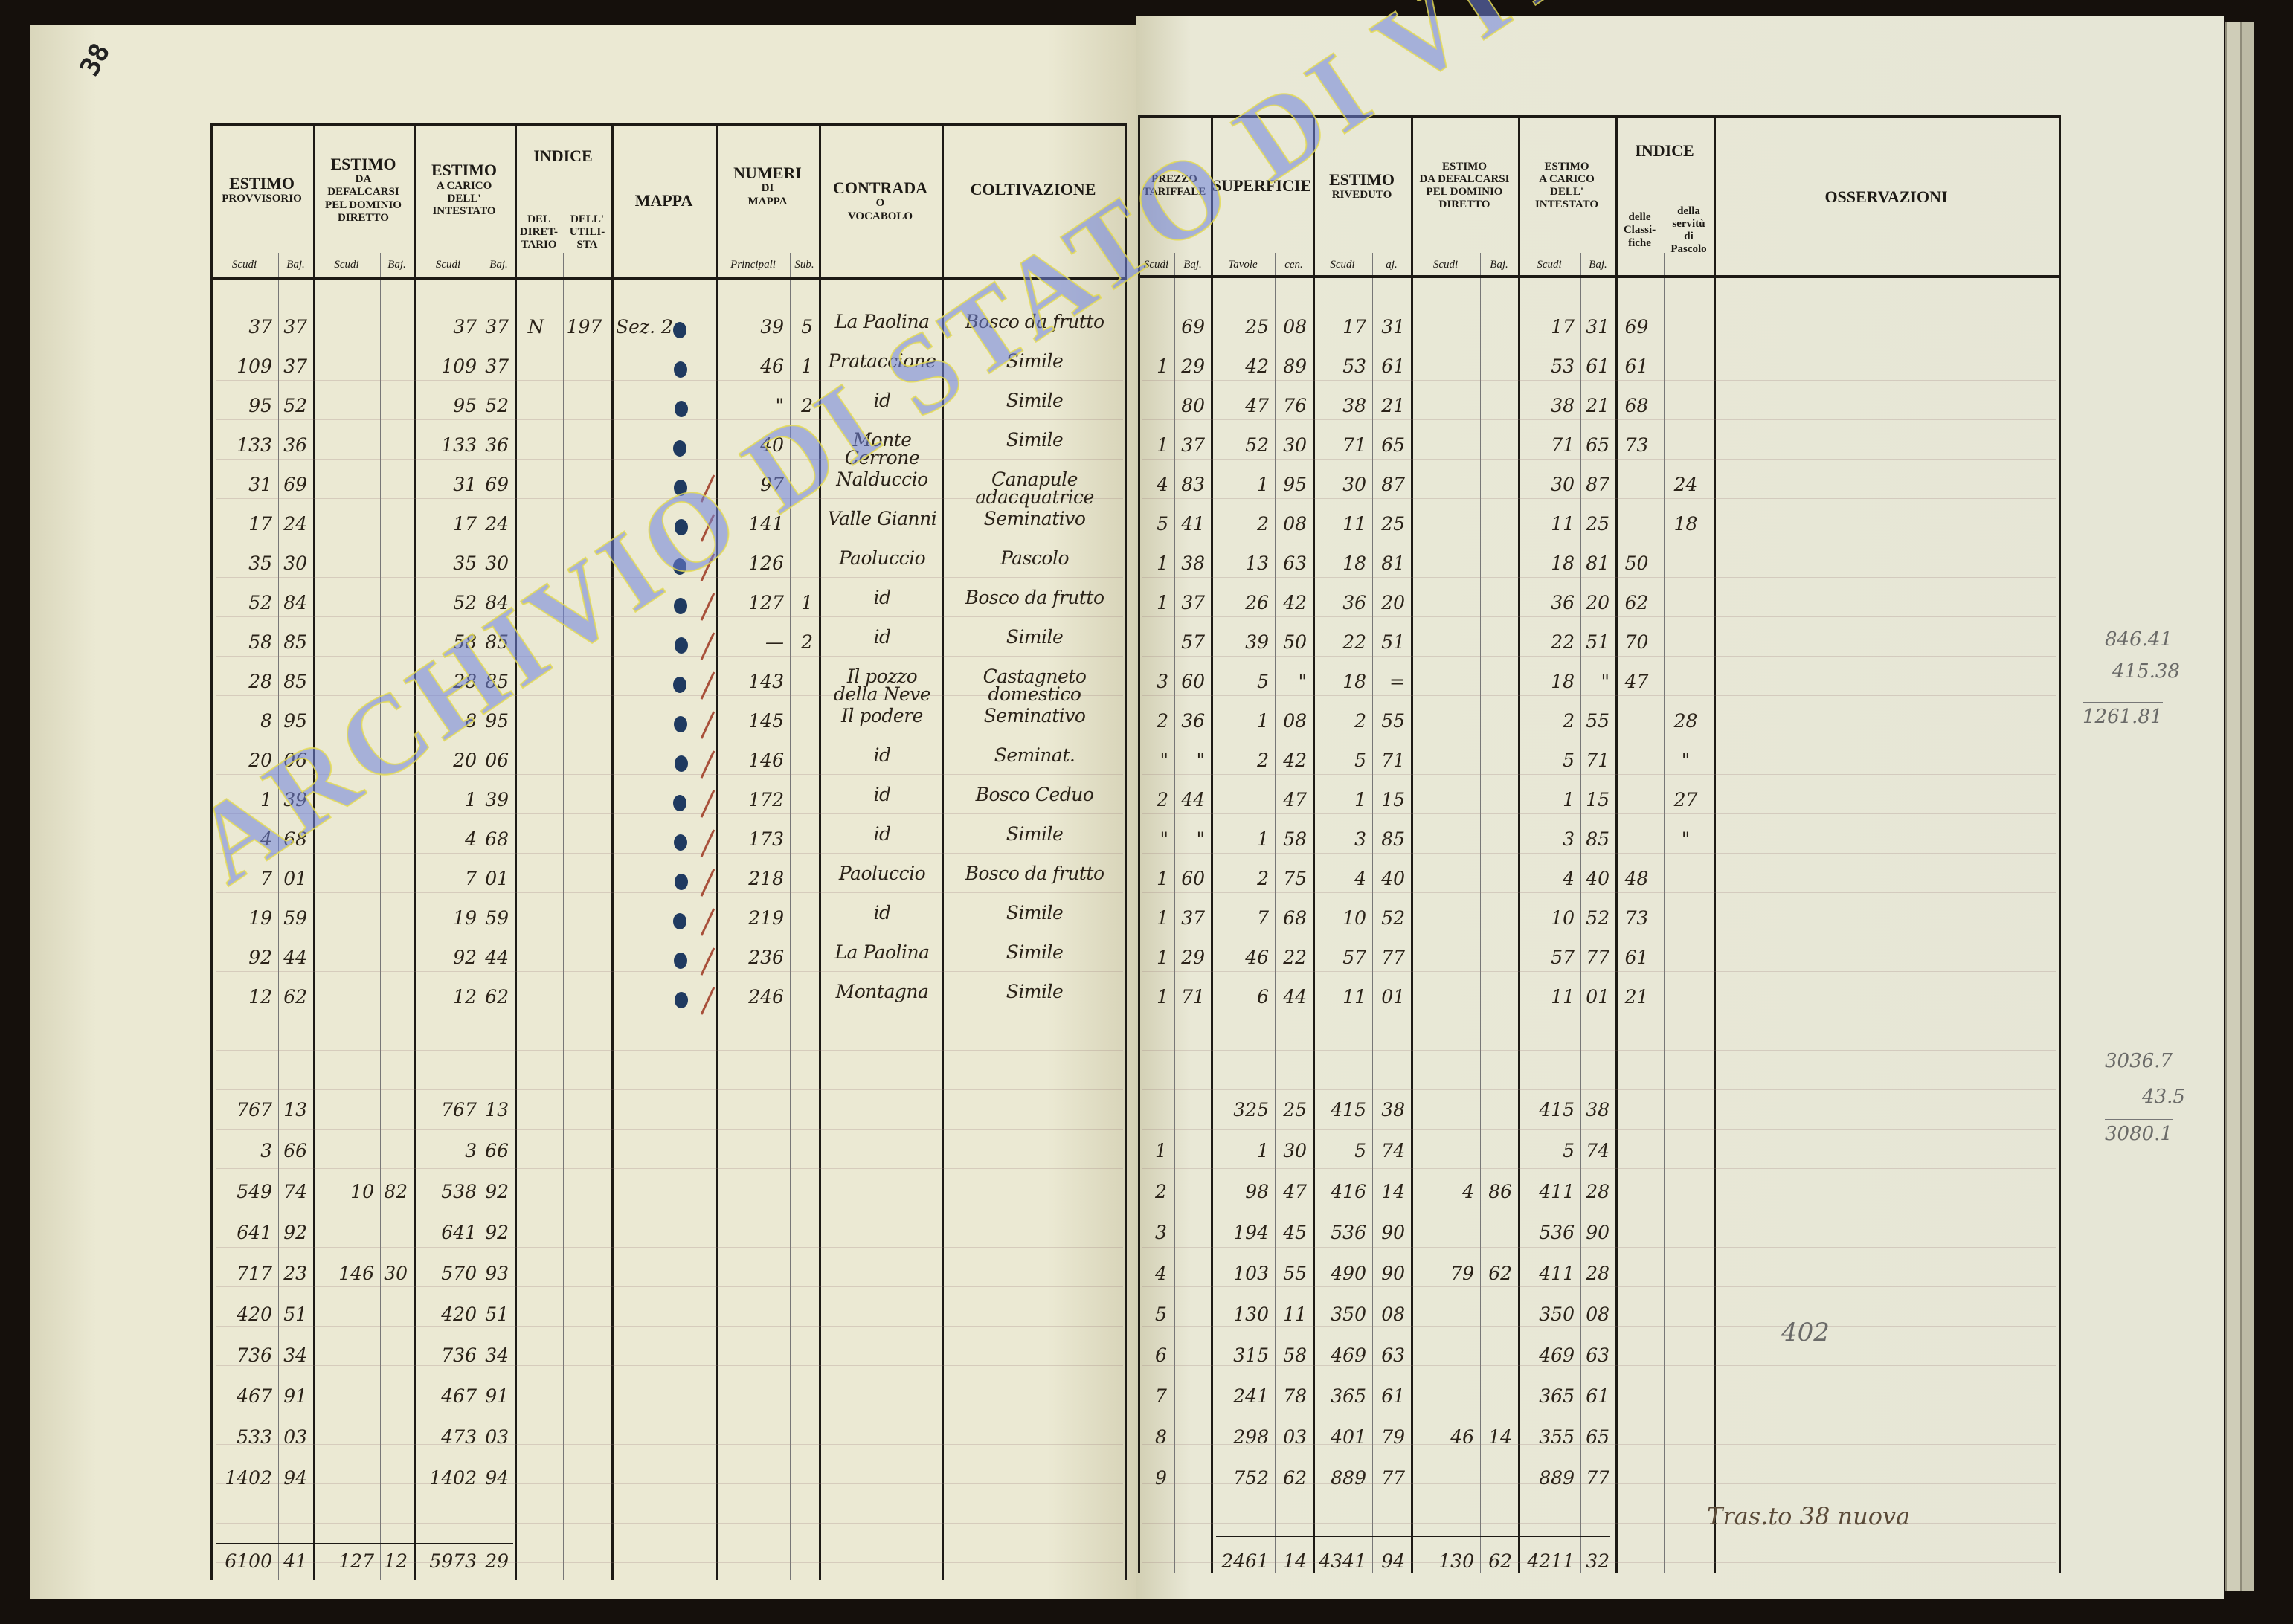  Describe the element at coordinates (1354, 445) in the screenshot. I see `estimo-riveduto-scudi: 71` at that location.